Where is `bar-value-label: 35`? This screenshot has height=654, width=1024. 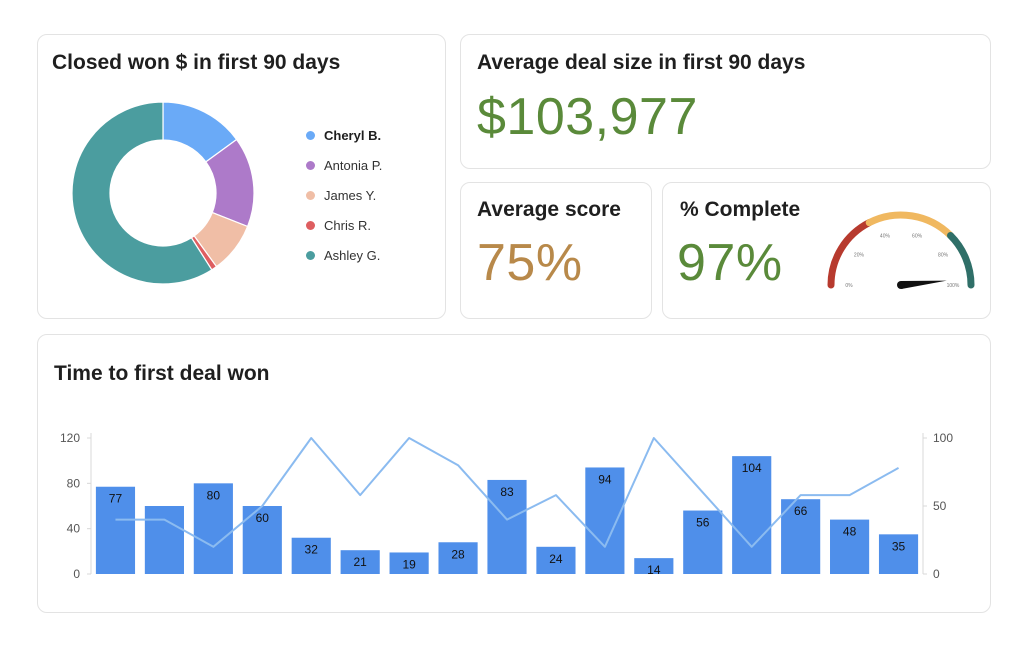
bar-value-label: 35 is located at coordinates (899, 546).